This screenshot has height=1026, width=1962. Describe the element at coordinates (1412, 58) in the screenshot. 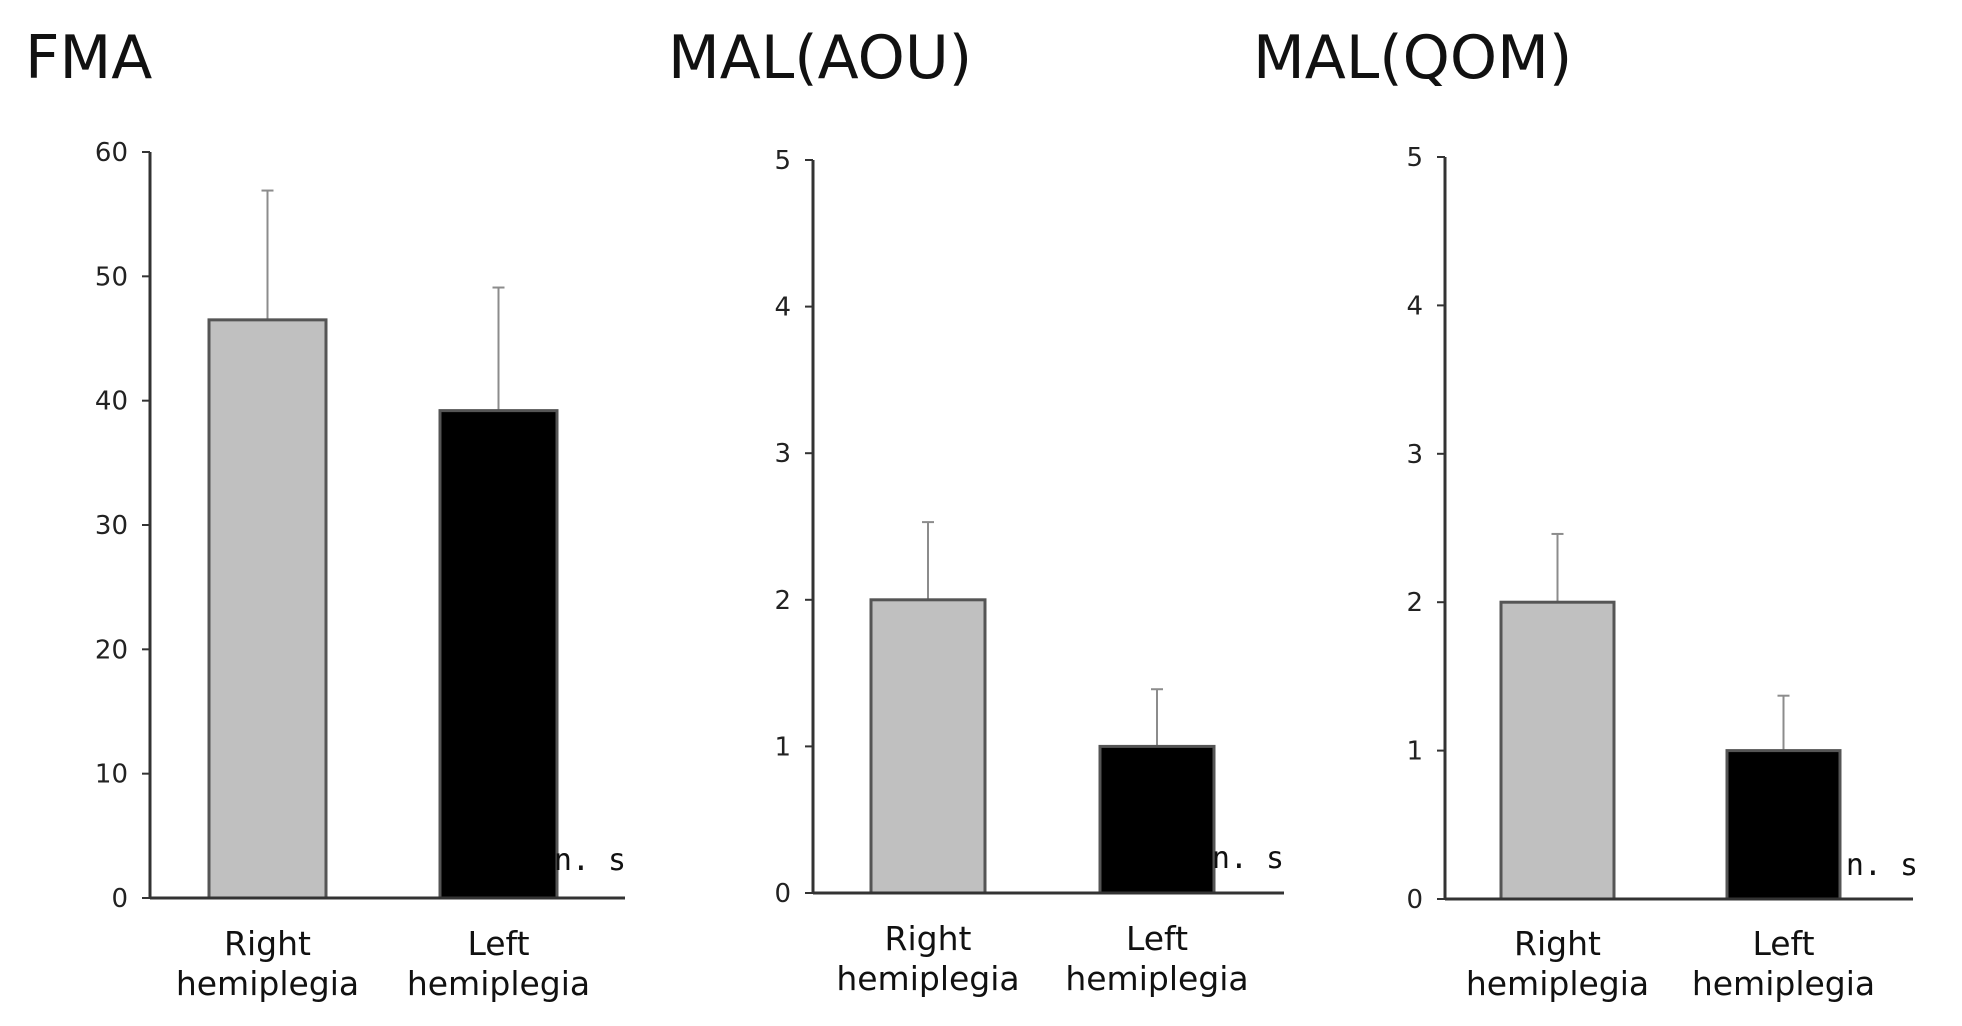

I see `chart-title: MAL(QOM)` at that location.